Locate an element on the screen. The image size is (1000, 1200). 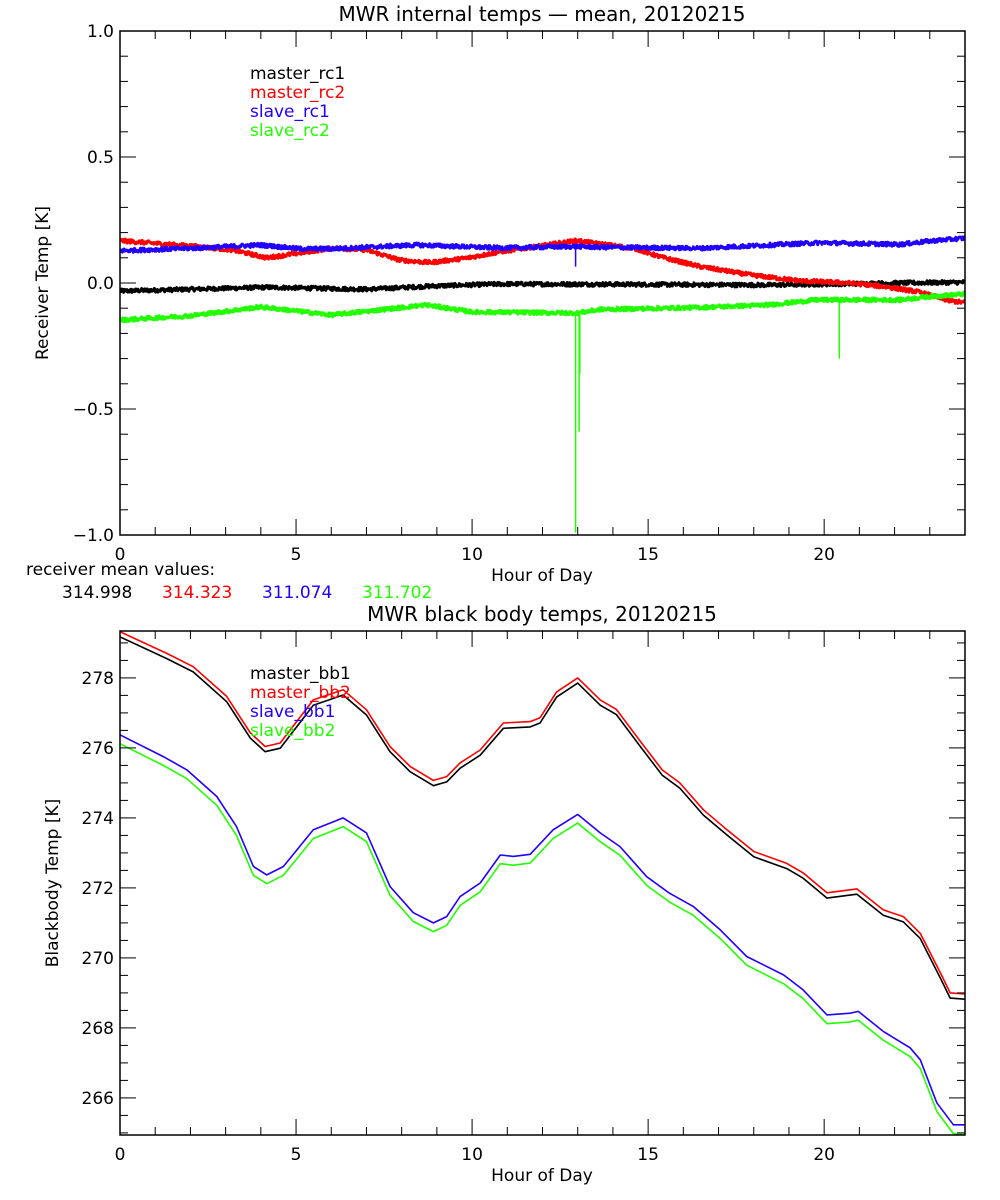
legend-entry: slave_bb2 is located at coordinates (292, 731).